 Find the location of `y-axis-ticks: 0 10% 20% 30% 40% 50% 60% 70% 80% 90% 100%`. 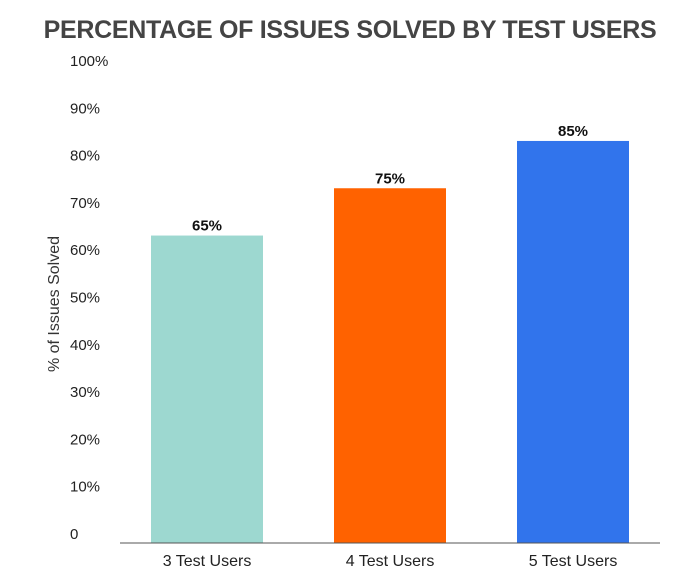

y-axis-ticks: 0 10% 20% 30% 40% 50% 60% 70% 80% 90% 100% is located at coordinates (89, 298).